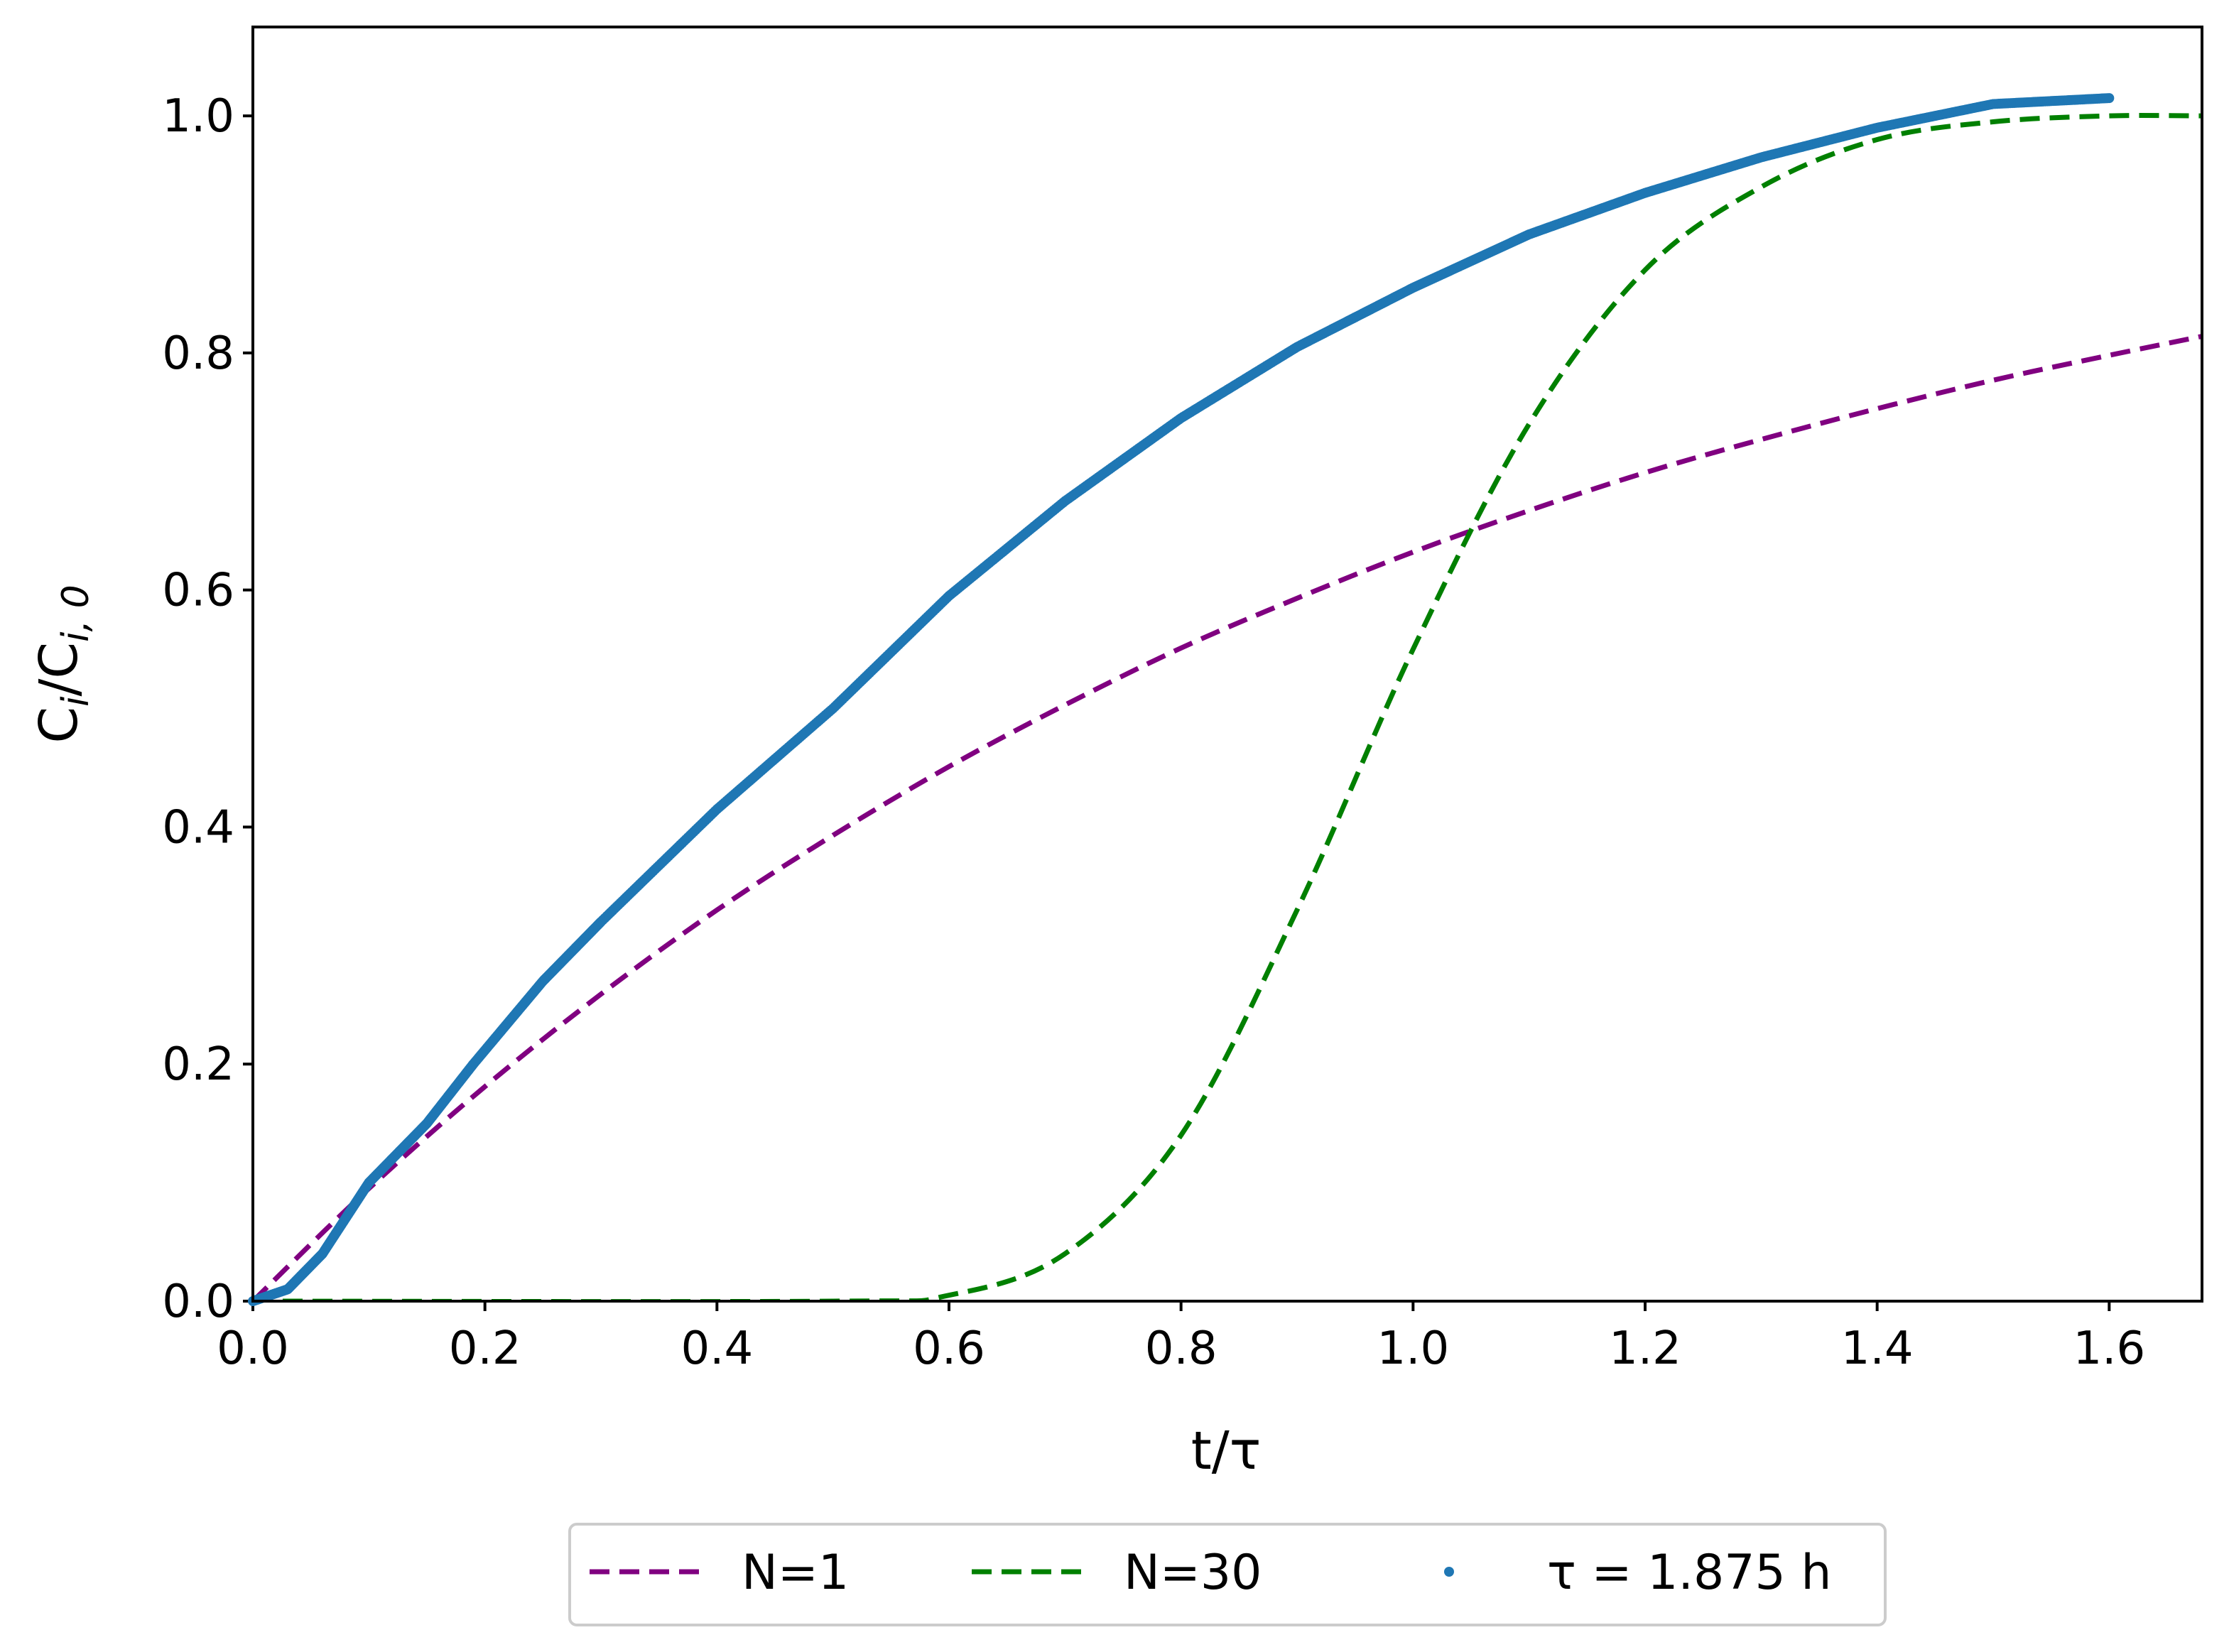  Describe the element at coordinates (198, 827) in the screenshot. I see `y-tick-label: 0.4` at that location.